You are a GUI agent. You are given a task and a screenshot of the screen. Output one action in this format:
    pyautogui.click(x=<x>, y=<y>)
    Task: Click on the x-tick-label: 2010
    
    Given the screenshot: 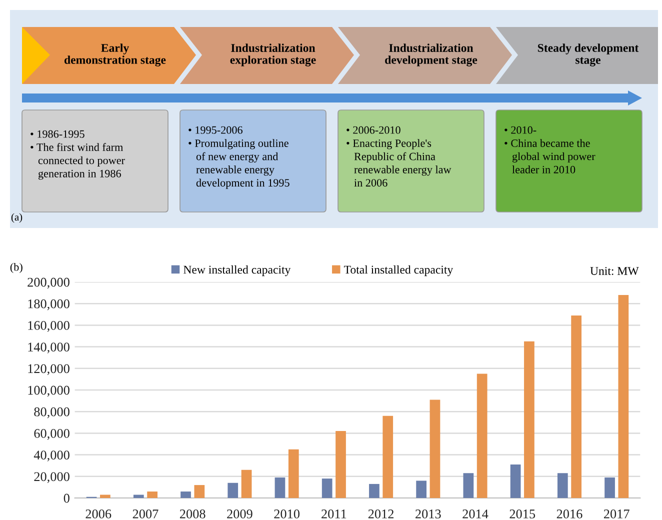 What is the action you would take?
    pyautogui.click(x=287, y=513)
    